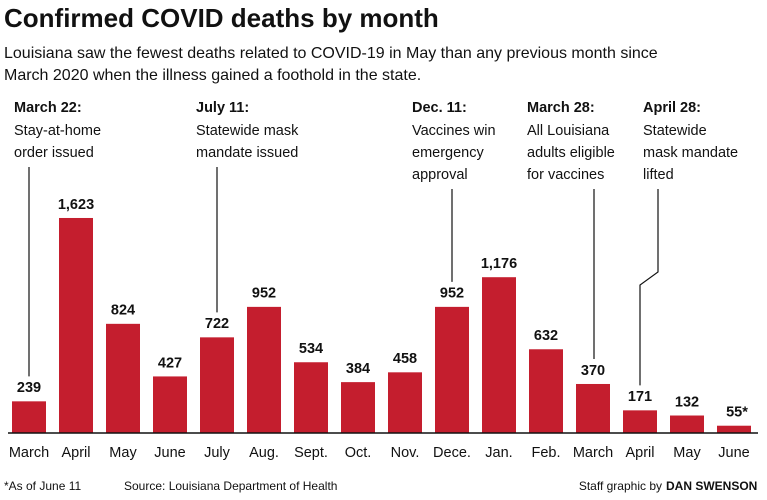 This screenshot has width=767, height=500. What do you see at coordinates (311, 453) in the screenshot?
I see `x-tick-label: Sept.` at bounding box center [311, 453].